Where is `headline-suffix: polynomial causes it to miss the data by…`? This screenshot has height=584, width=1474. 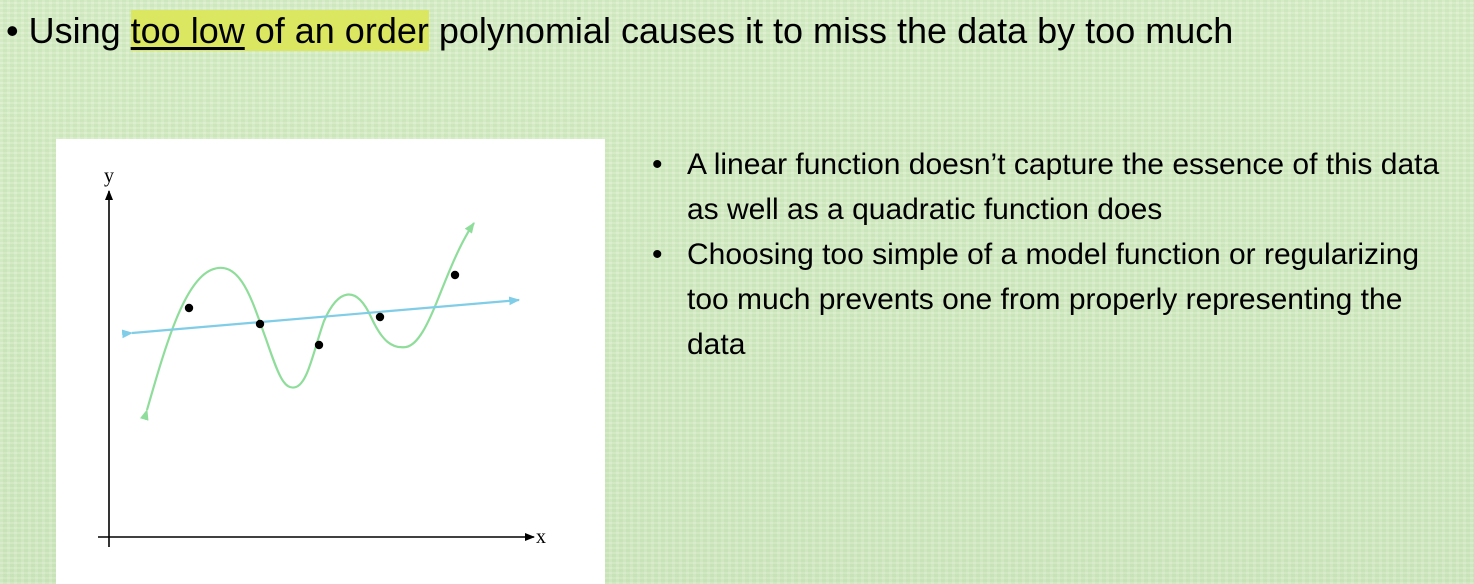
headline-suffix: polynomial causes it to miss the data by… is located at coordinates (831, 30).